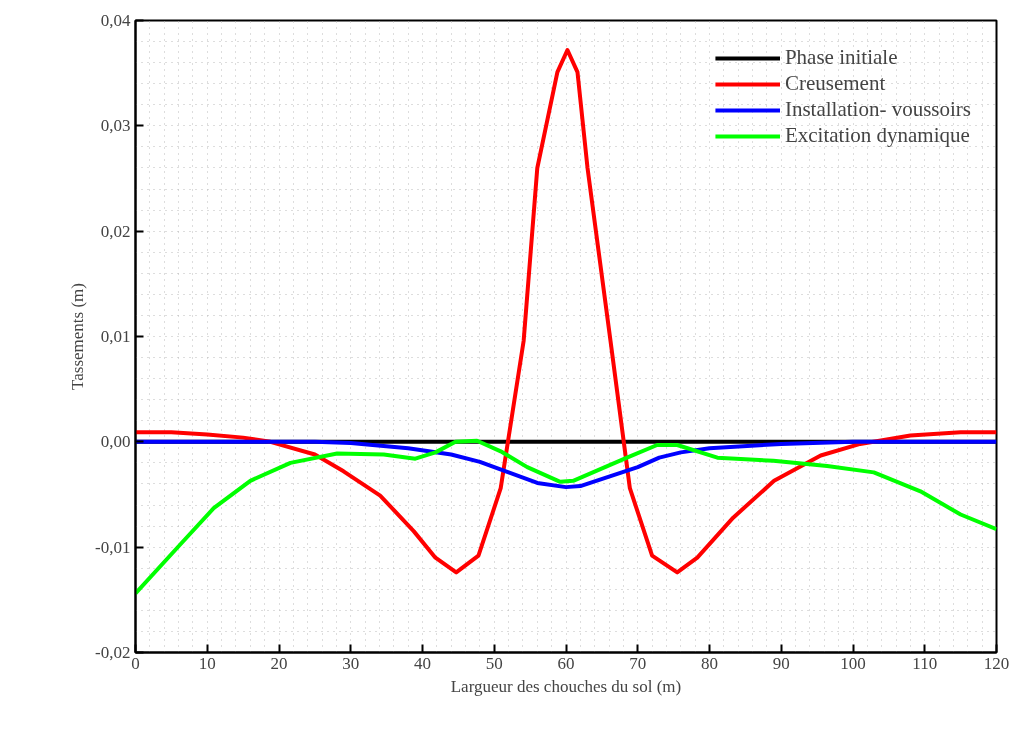 The image size is (1019, 736). Describe the element at coordinates (207, 663) in the screenshot. I see `x-tick-label: 10` at that location.